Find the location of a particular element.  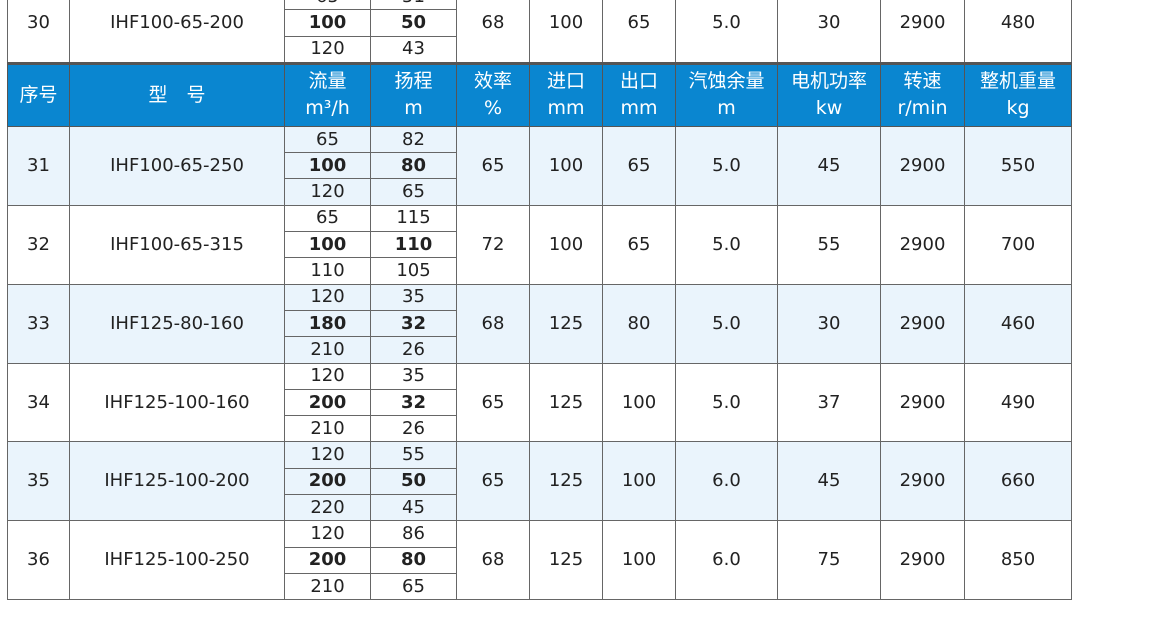

weight-cell: 550 is located at coordinates (1018, 165).